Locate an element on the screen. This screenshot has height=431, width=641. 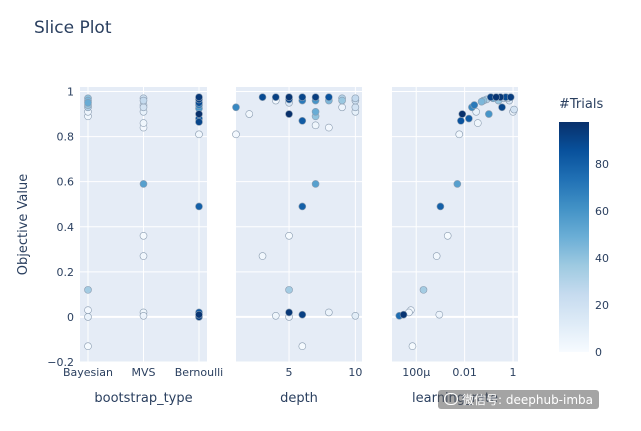
colorbar-tick-label: 20 is located at coordinates (602, 305).